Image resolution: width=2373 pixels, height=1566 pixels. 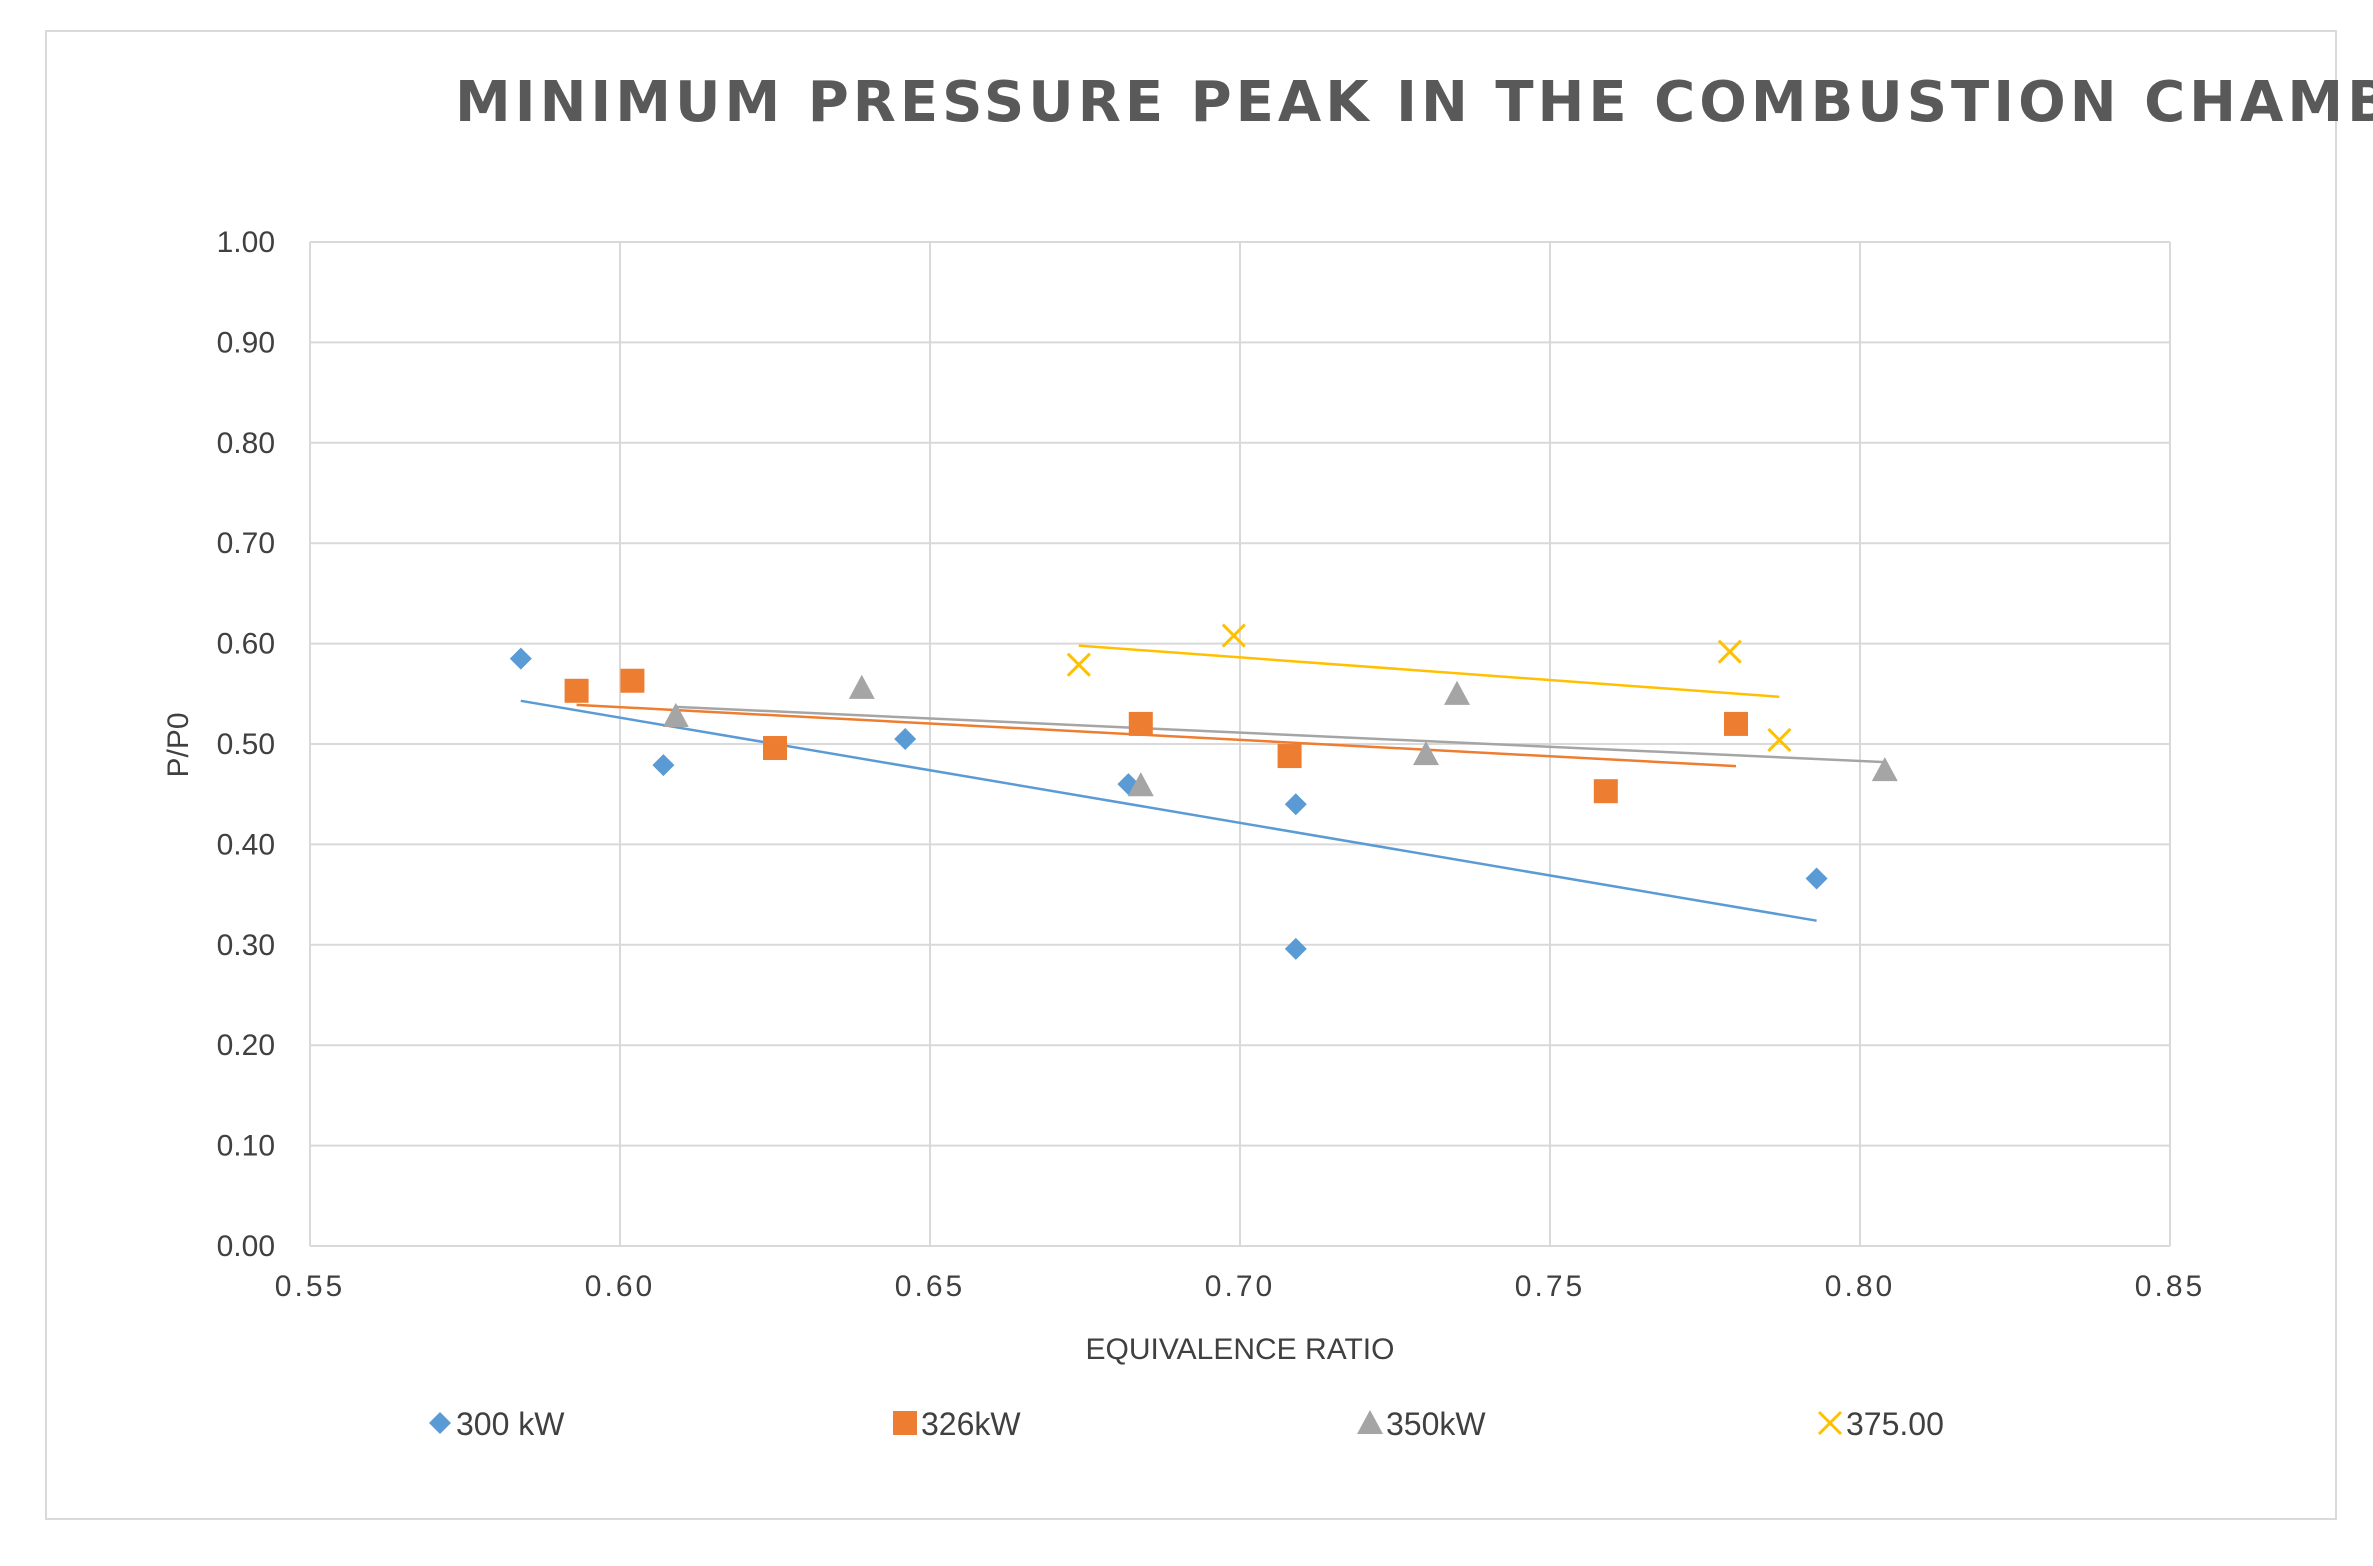 What do you see at coordinates (246, 744) in the screenshot?
I see `y-tick-label: 0.50` at bounding box center [246, 744].